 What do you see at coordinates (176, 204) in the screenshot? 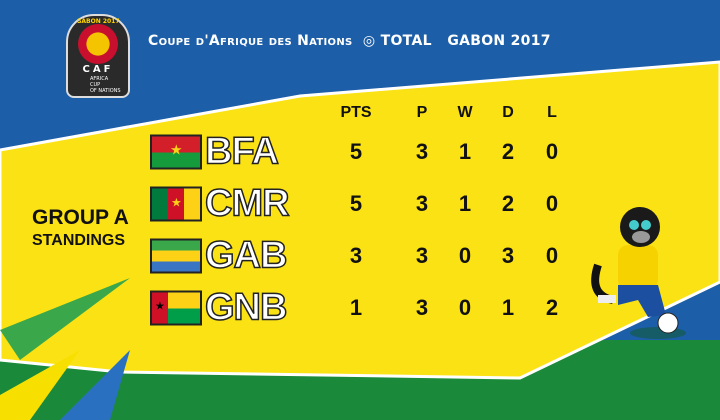
I see `cameroon-flag-icon: ★` at bounding box center [176, 204].